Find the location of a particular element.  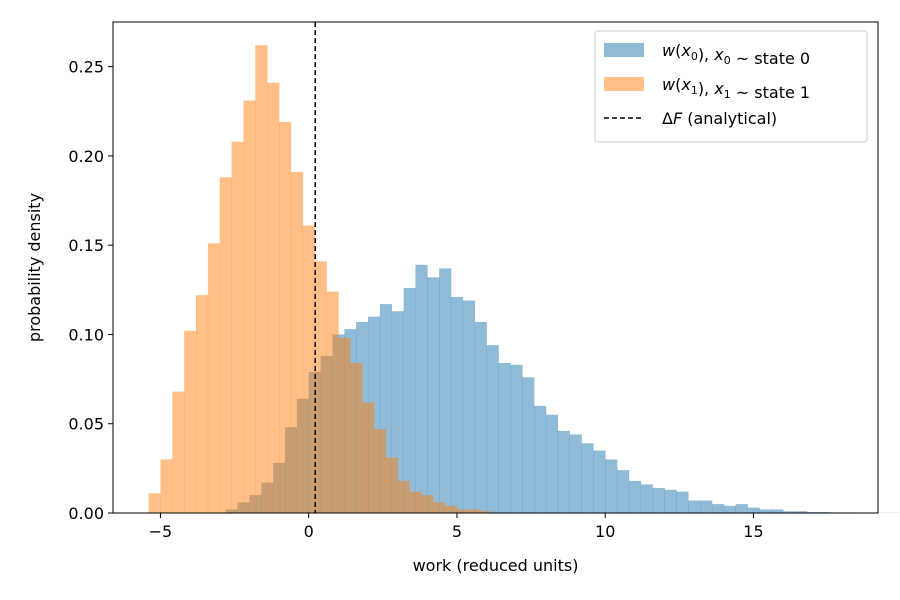

legend-label: ΔF (analytical) is located at coordinates (719, 118).